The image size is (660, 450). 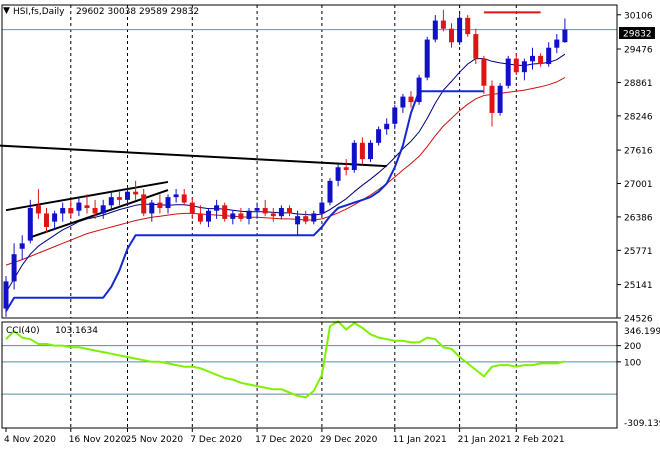 I want to click on chart-header: ▼ HSI,fs,Daily 29602 30038 29589 29832, so click(x=101, y=11).